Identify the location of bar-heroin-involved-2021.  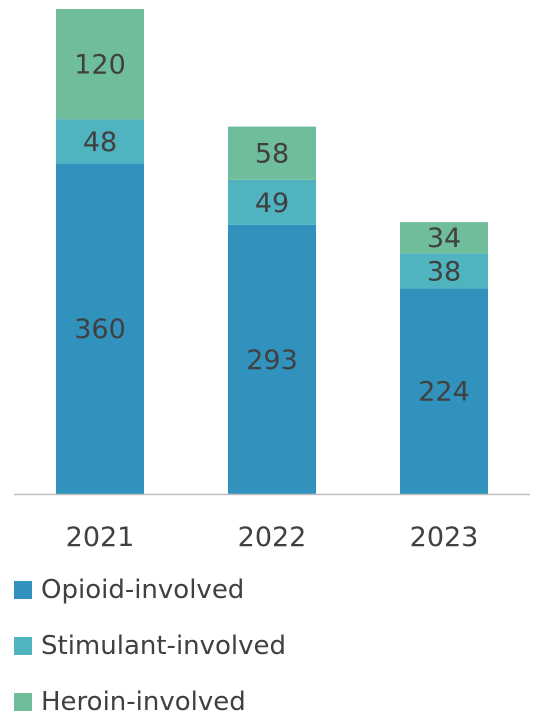
(100, 64).